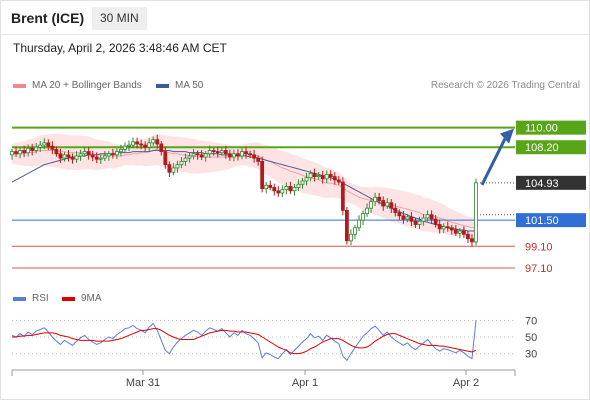  I want to click on rsi-tick-label: 50, so click(531, 338).